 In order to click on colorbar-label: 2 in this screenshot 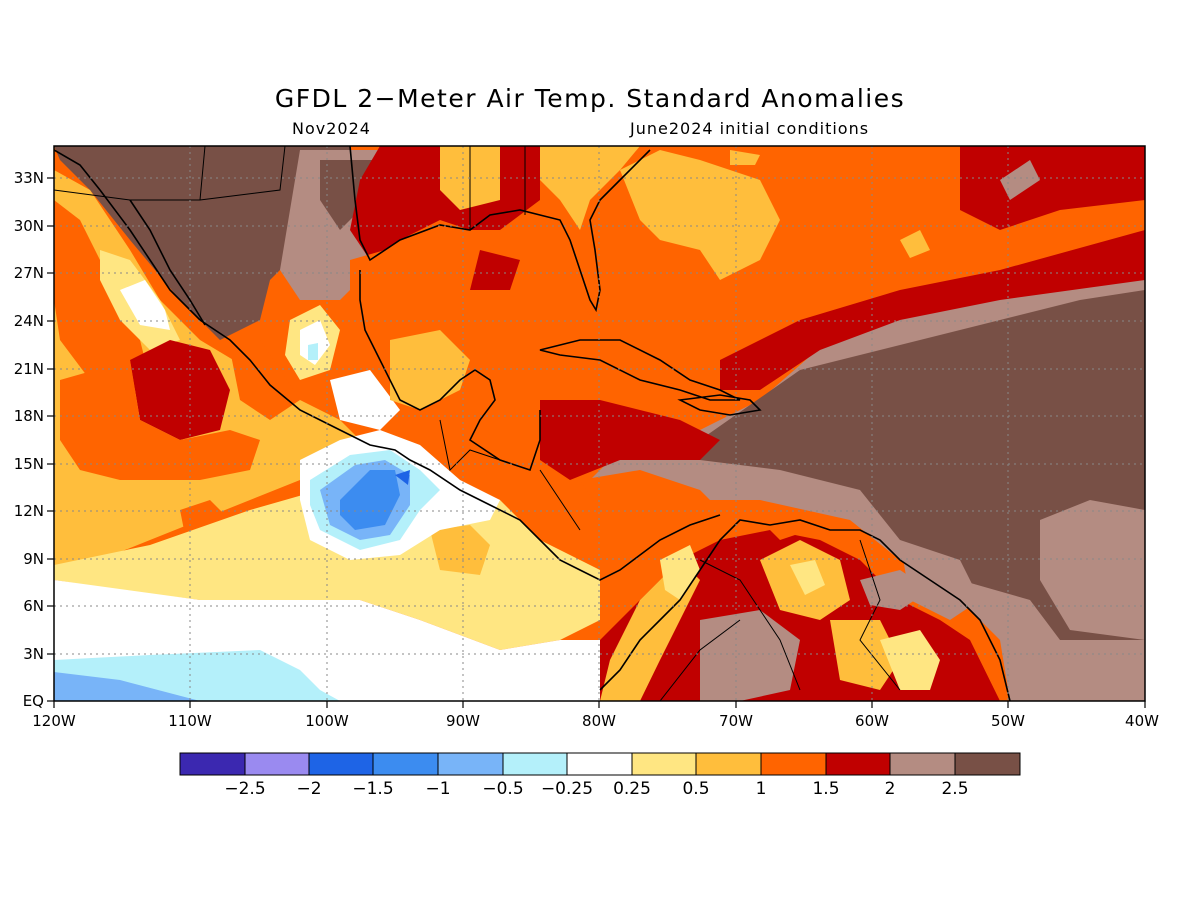, I will do `click(890, 789)`.